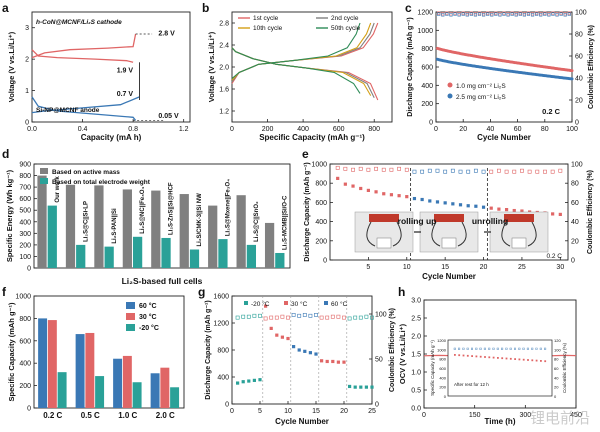 The height and width of the screenshot is (432, 600). Describe the element at coordinates (575, 203) in the screenshot. I see `panel-e-y2tick-label: 60` at that location.